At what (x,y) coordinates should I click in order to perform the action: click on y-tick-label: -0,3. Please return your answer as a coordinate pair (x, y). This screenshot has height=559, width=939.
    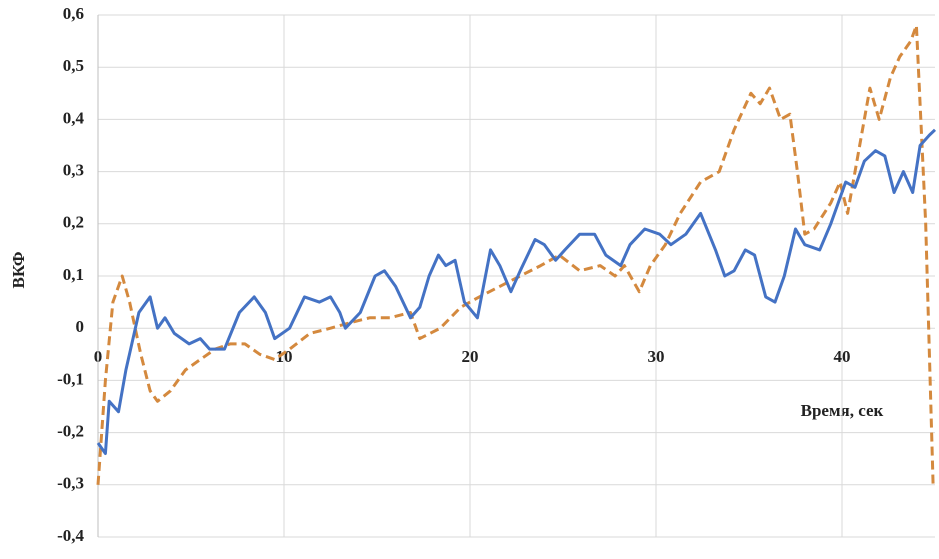
    Looking at the image, I should click on (70, 483).